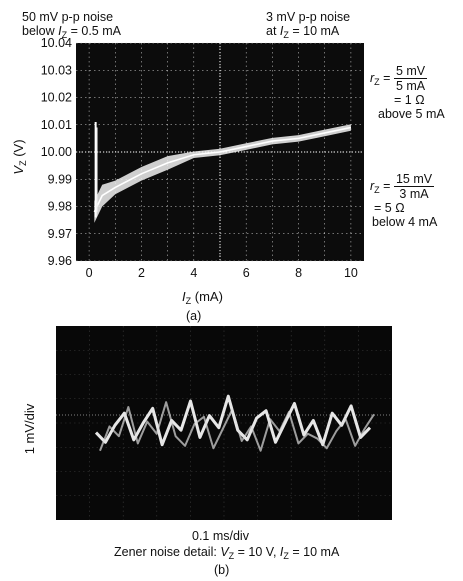 The image size is (463, 581). Describe the element at coordinates (409, 100) in the screenshot. I see `rz-result: = 1 Ω` at that location.